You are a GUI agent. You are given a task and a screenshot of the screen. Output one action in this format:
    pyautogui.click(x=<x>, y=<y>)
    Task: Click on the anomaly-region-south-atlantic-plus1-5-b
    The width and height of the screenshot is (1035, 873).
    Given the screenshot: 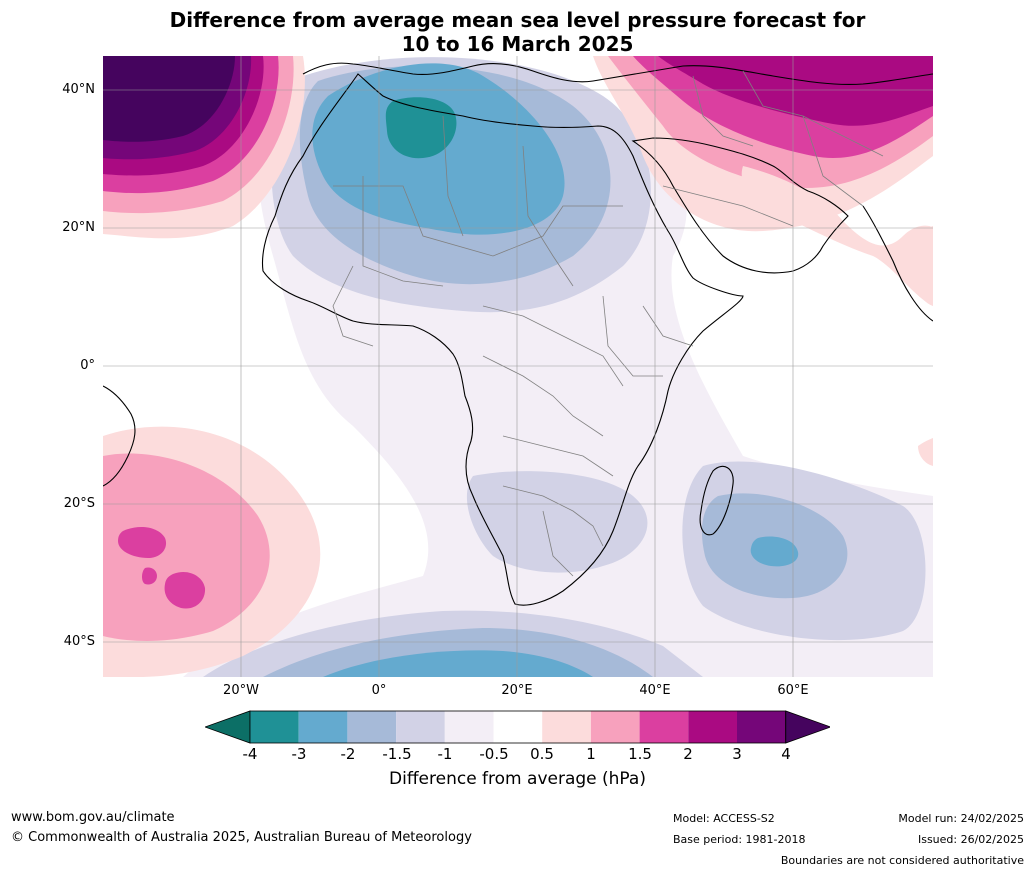 What is the action you would take?
    pyautogui.click(x=185, y=590)
    